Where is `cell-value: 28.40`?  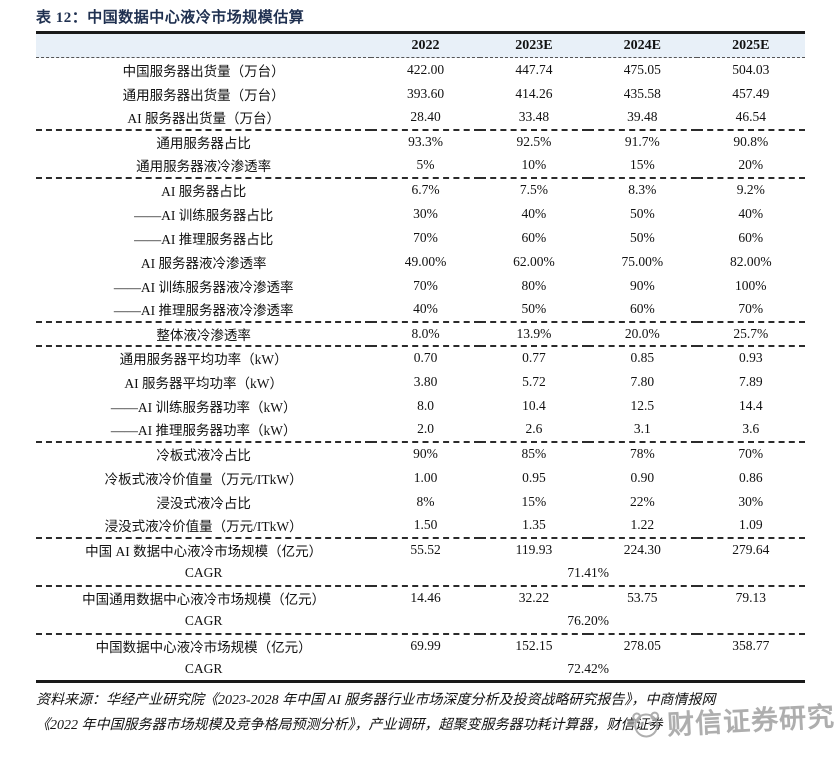
cell-value: 28.40 is located at coordinates (425, 116).